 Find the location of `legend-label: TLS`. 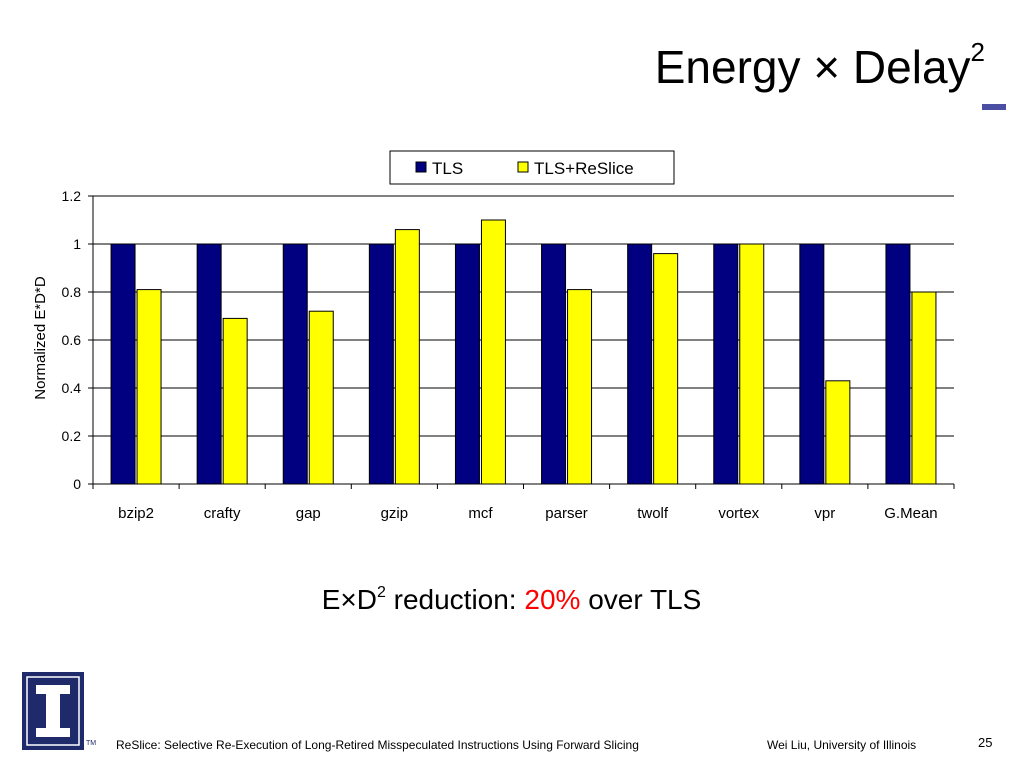

legend-label: TLS is located at coordinates (447, 168).